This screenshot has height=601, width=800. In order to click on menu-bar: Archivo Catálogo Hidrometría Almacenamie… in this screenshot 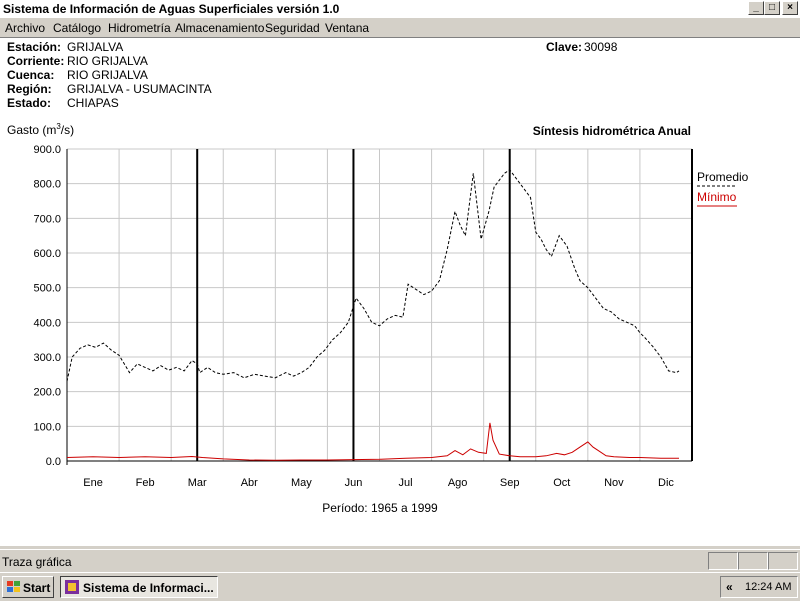, I will do `click(400, 28)`.